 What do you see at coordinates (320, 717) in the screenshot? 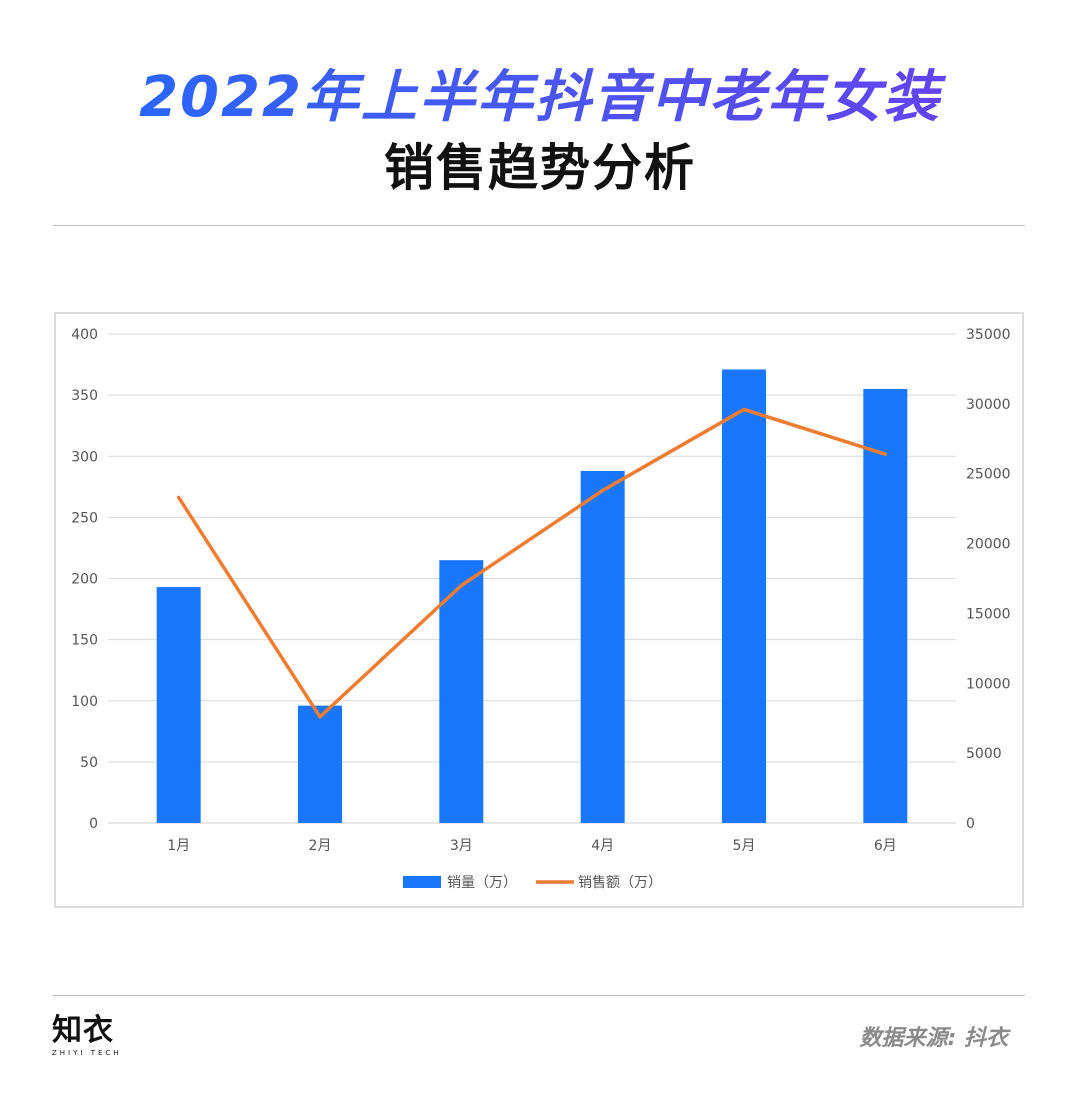
I see `line-point-2月` at bounding box center [320, 717].